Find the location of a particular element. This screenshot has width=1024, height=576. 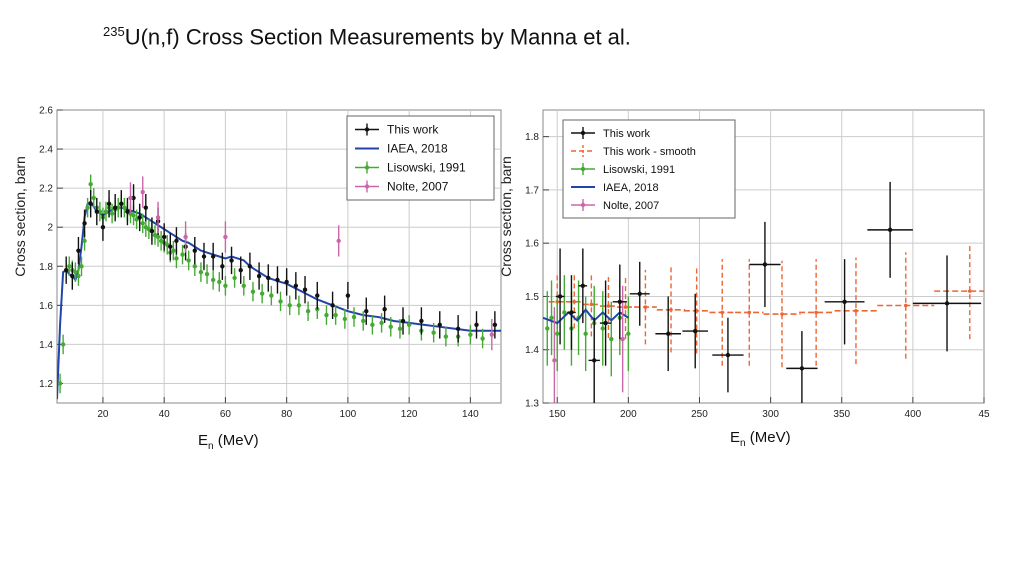

chart-2-ytick-label-0: 1.3 is located at coordinates (532, 404).